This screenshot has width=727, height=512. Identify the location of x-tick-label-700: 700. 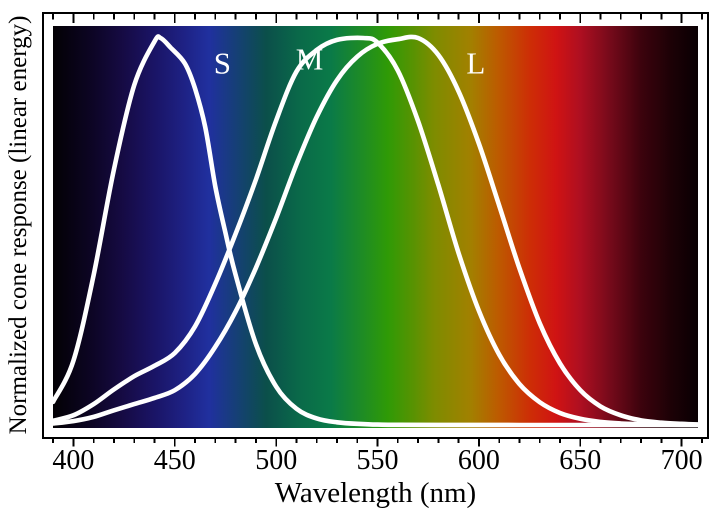
(681, 460).